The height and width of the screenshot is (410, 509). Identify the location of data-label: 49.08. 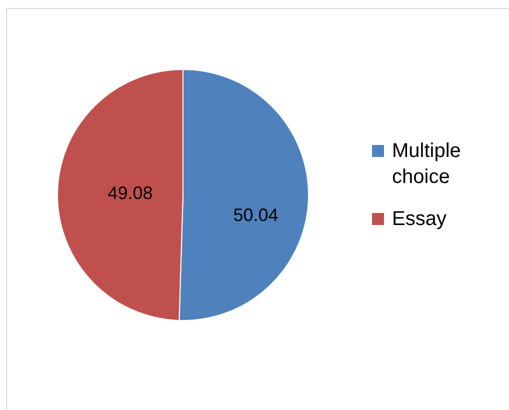
(130, 193).